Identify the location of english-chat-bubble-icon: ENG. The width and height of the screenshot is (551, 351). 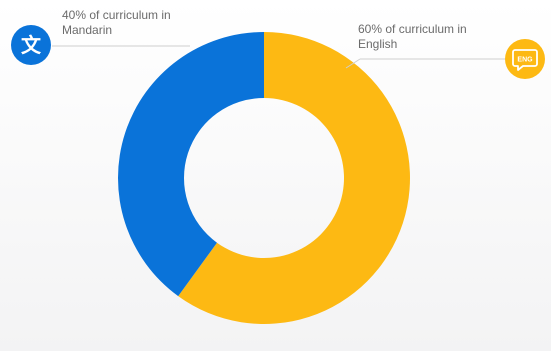
(525, 59).